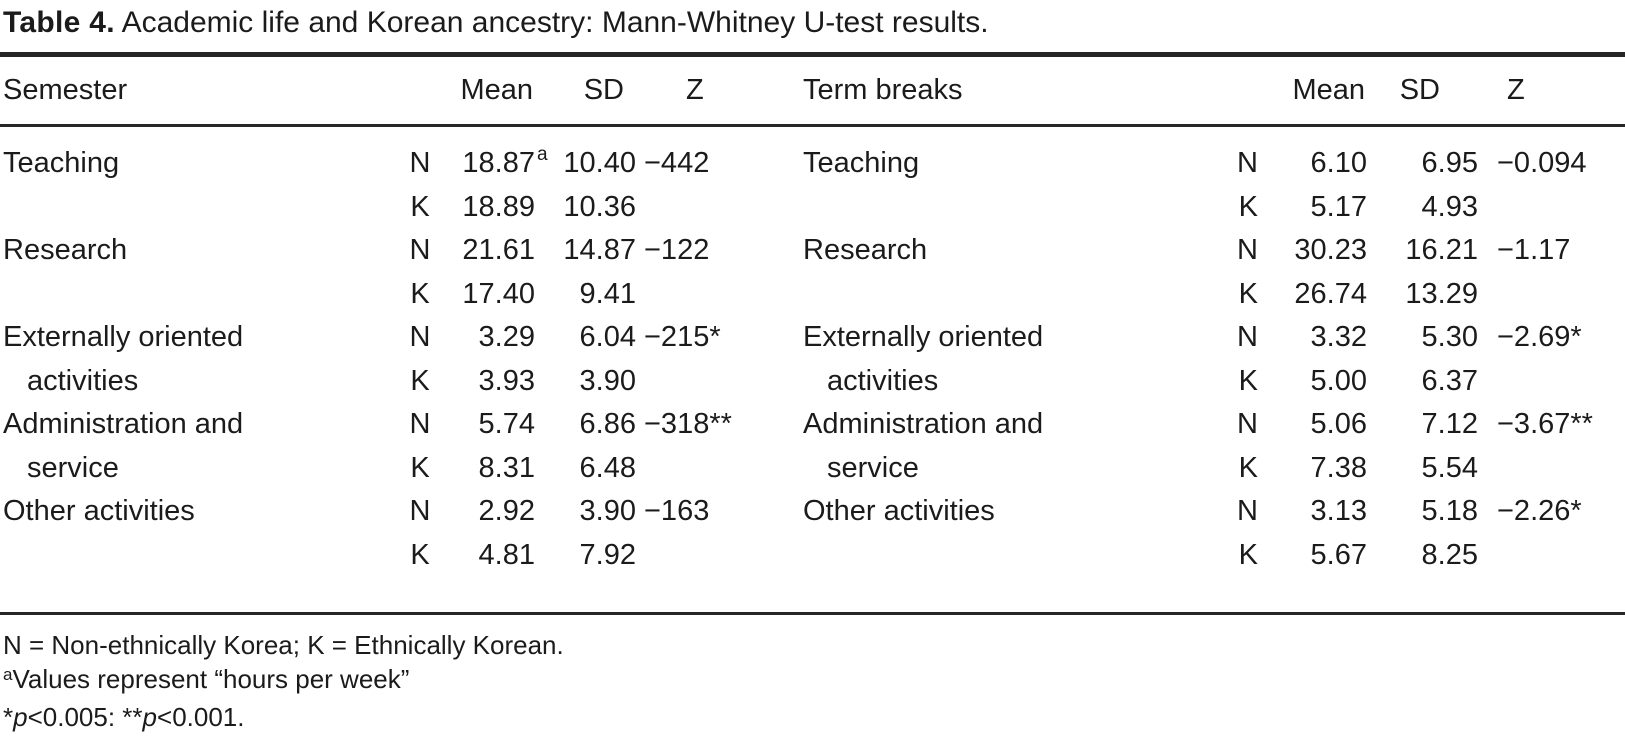 The height and width of the screenshot is (752, 1625). Describe the element at coordinates (599, 163) in the screenshot. I see `sd-value: 10.40` at that location.